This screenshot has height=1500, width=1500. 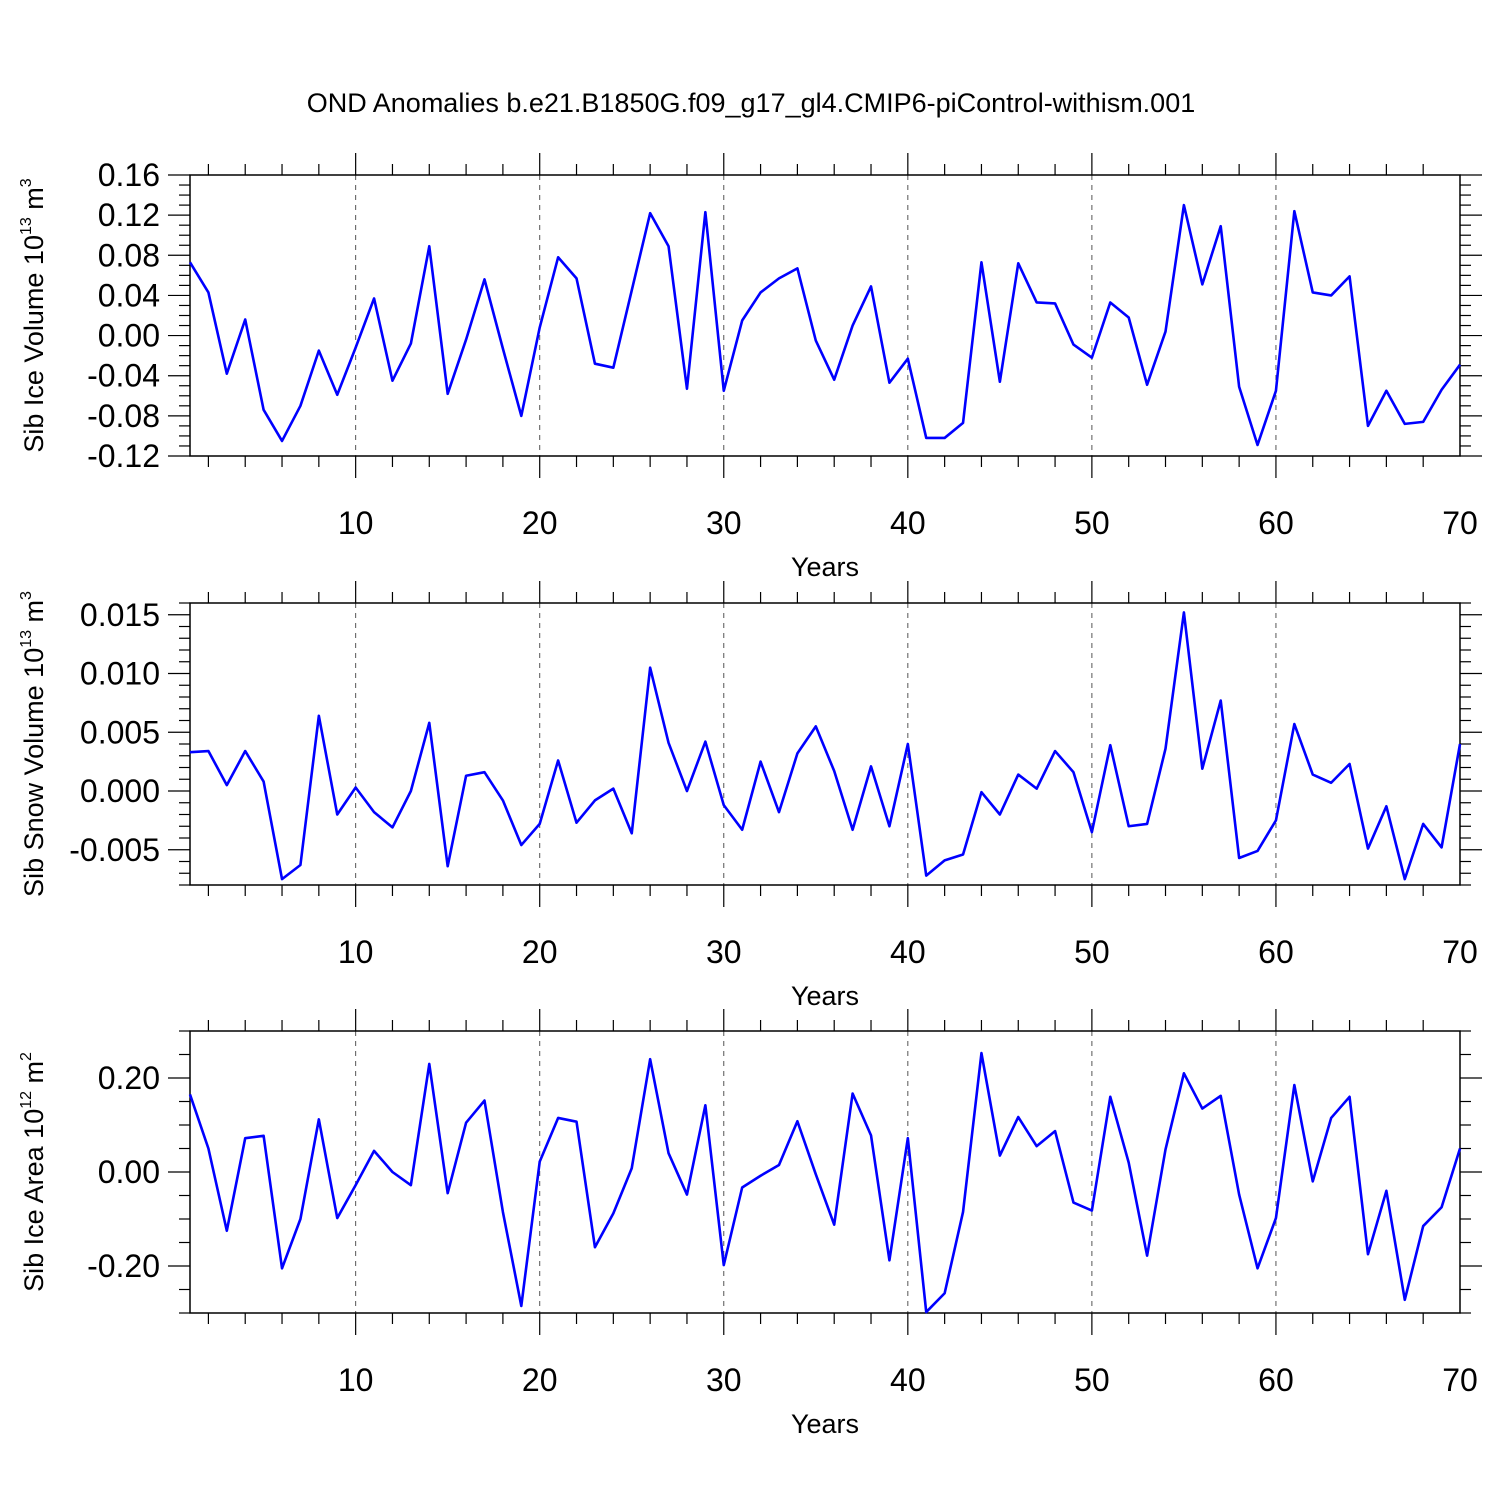 I want to click on y-axis-label: Sib Ice Volume 1013 m3, so click(x=33, y=315).